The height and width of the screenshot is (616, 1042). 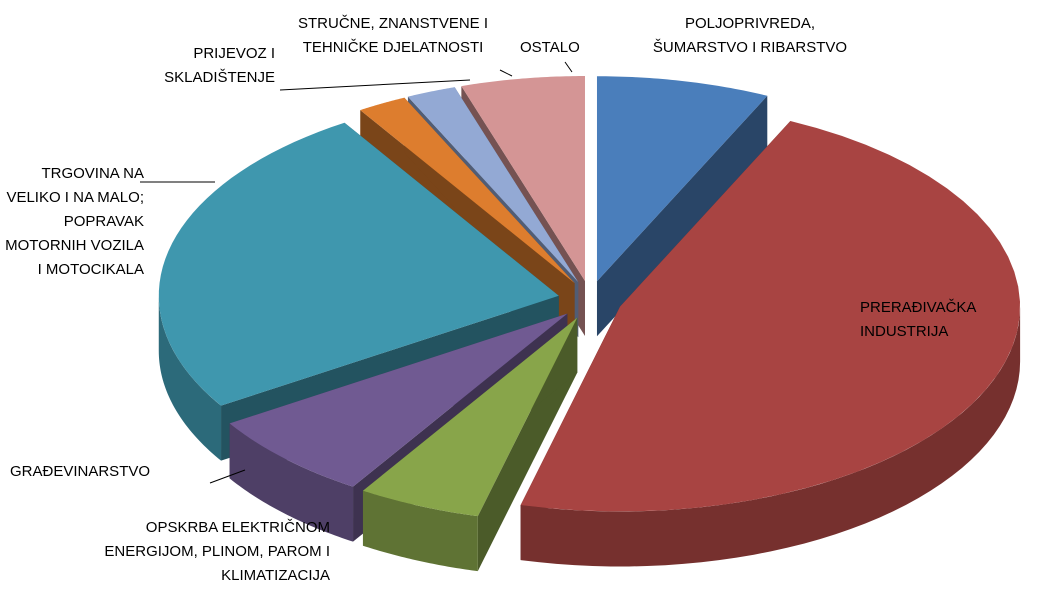 I want to click on slice-label: PRIJEVOZ I SKLADIŠTENJE, so click(x=219, y=65).